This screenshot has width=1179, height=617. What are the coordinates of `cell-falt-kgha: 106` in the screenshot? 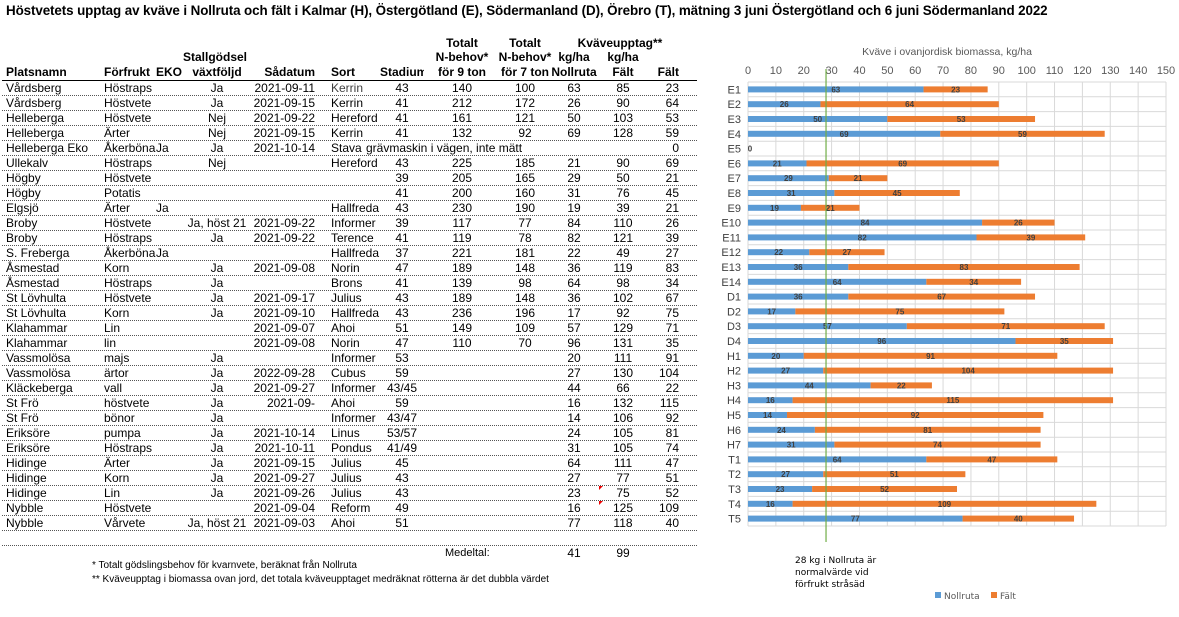 It's located at (623, 418).